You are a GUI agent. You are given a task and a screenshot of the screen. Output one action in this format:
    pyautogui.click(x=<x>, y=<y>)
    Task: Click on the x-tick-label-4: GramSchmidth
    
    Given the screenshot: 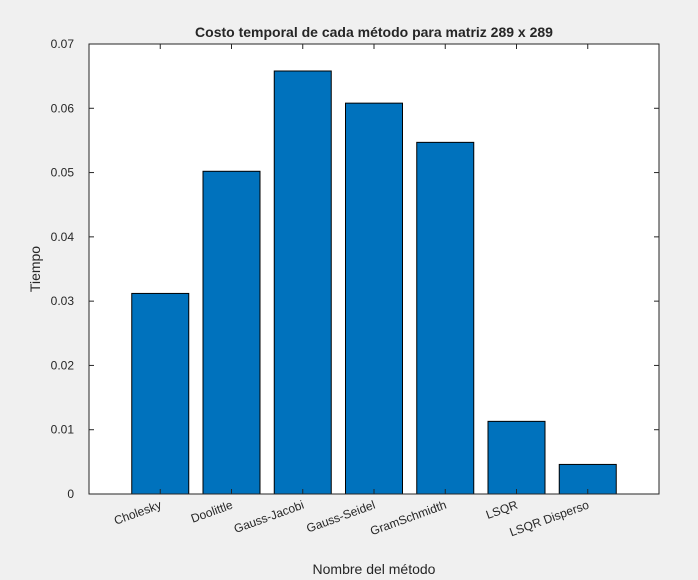 What is the action you would take?
    pyautogui.click(x=408, y=518)
    